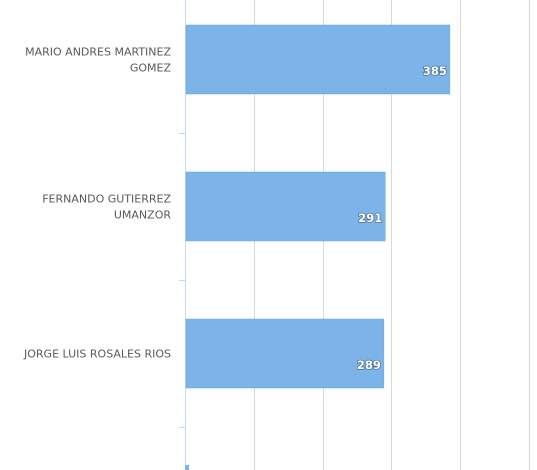  What do you see at coordinates (106, 207) in the screenshot?
I see `category-label: FERNANDO GUTIERREZ UMANZOR` at bounding box center [106, 207].